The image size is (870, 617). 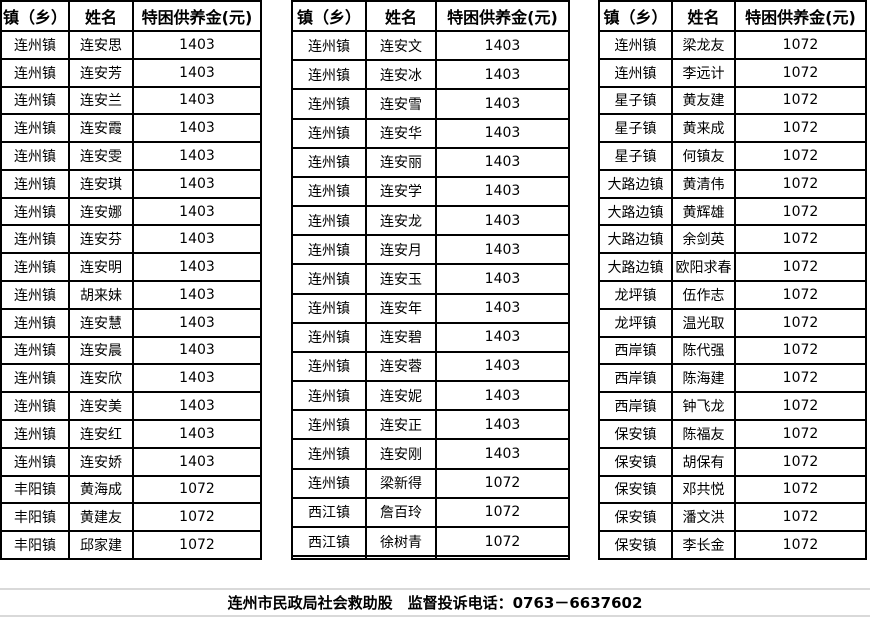 I want to click on column-header-town: 镇（乡）, so click(x=35, y=16).